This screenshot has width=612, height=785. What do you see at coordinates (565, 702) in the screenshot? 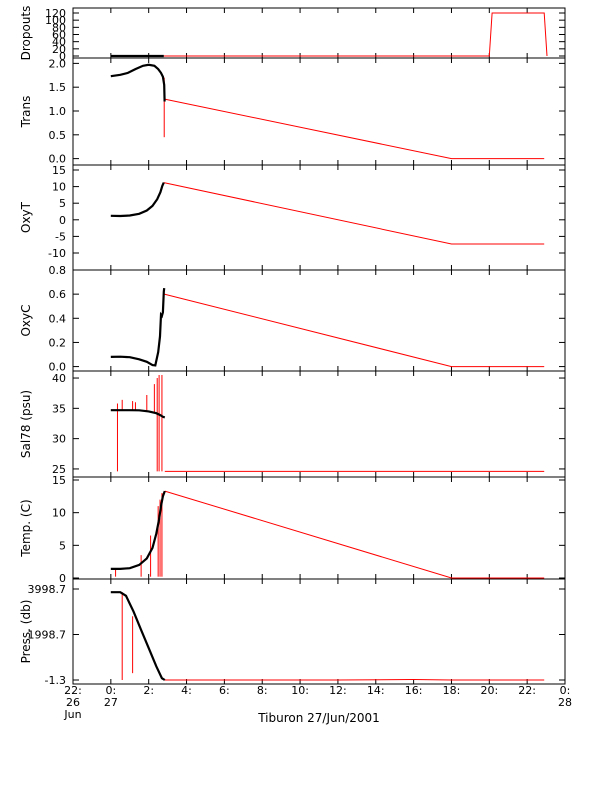
I see `x-tick-label: 28` at bounding box center [565, 702].